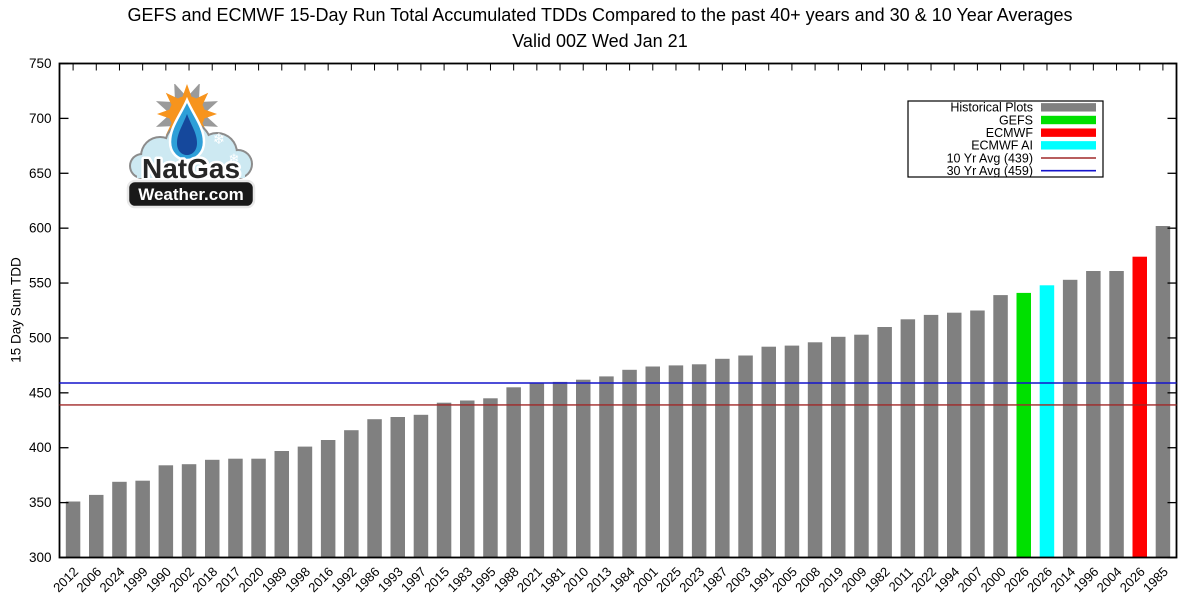 This screenshot has height=600, width=1200. Describe the element at coordinates (1000, 426) in the screenshot. I see `bar-2000-historical` at that location.